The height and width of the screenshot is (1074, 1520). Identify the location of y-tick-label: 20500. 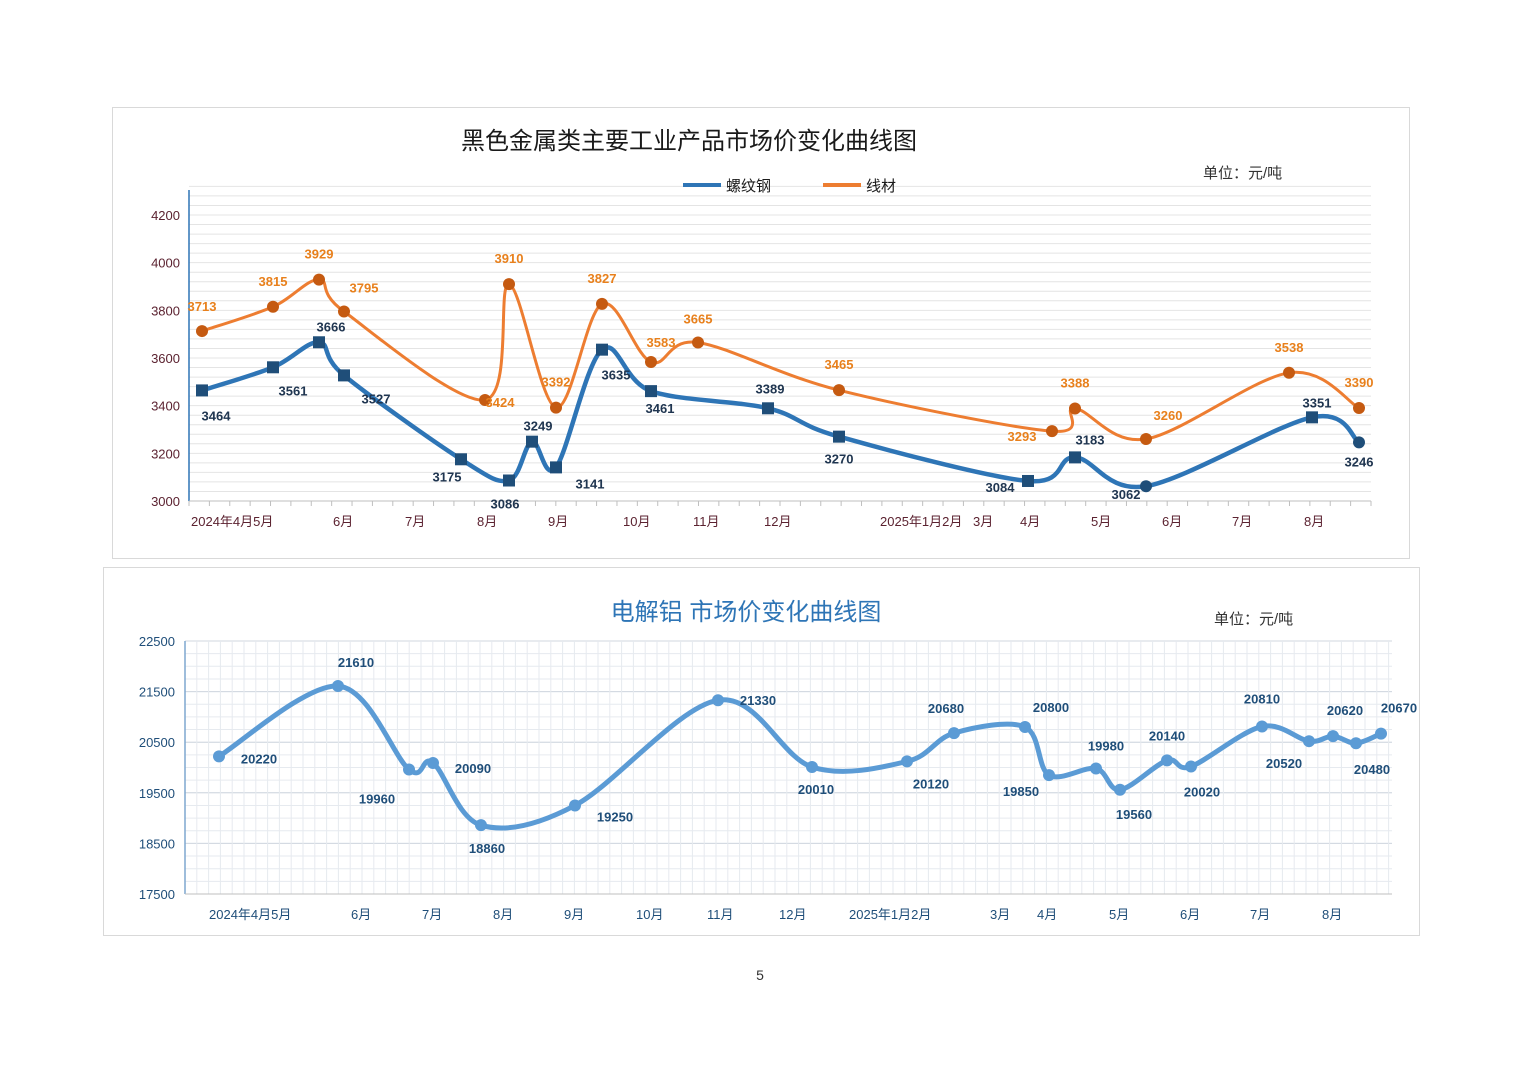
(157, 742).